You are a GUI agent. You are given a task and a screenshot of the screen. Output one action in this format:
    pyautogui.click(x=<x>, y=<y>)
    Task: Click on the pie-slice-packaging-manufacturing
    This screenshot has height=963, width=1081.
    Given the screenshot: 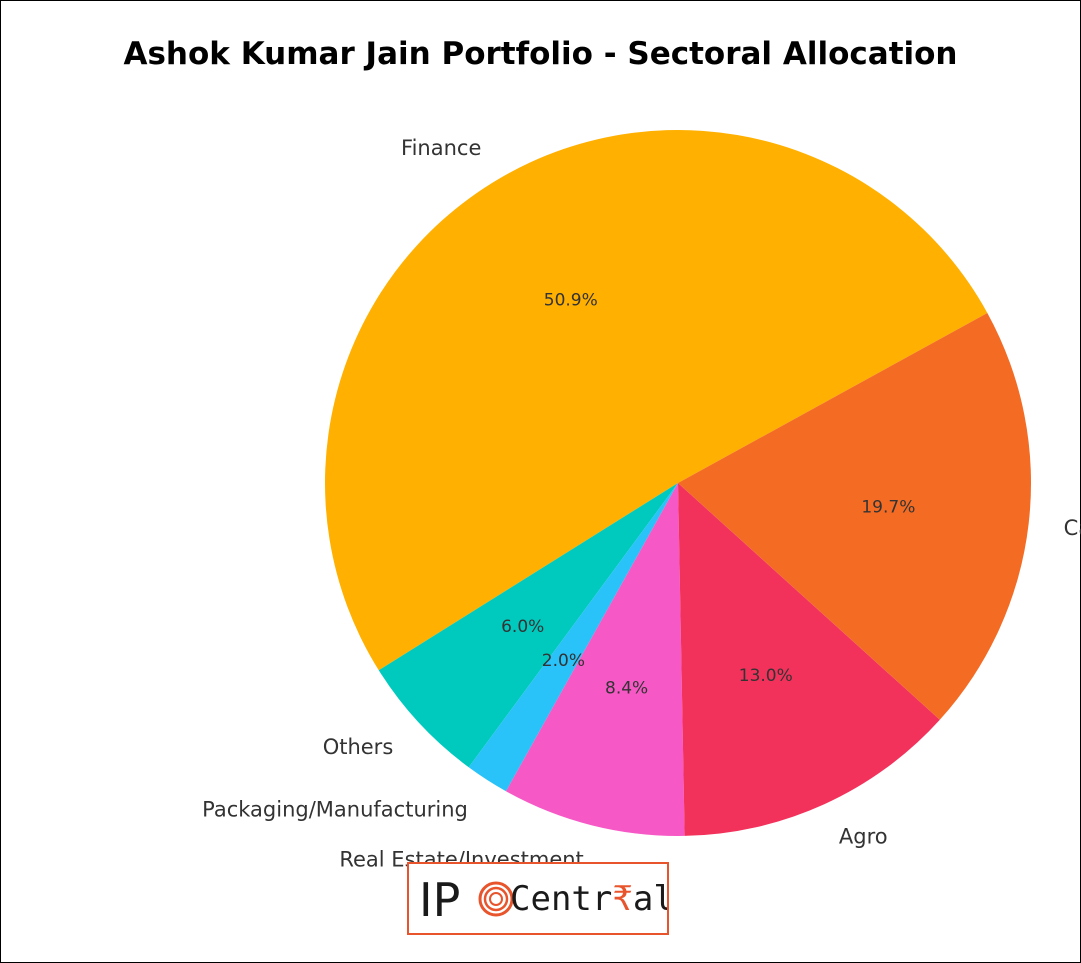 What is the action you would take?
    pyautogui.click(x=573, y=637)
    